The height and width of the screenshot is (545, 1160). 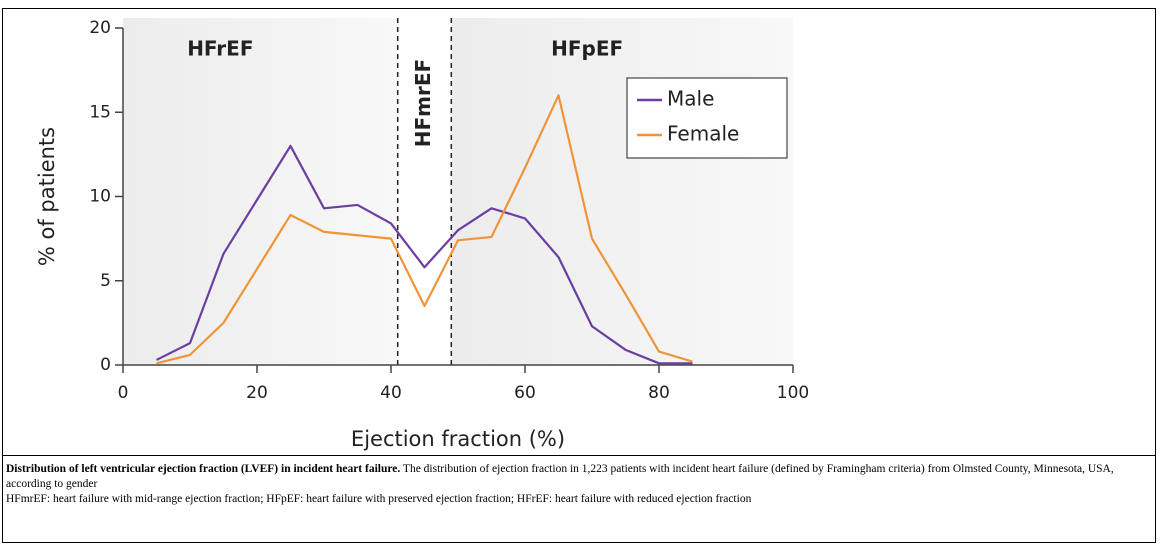 What do you see at coordinates (579, 455) in the screenshot?
I see `caption-divider` at bounding box center [579, 455].